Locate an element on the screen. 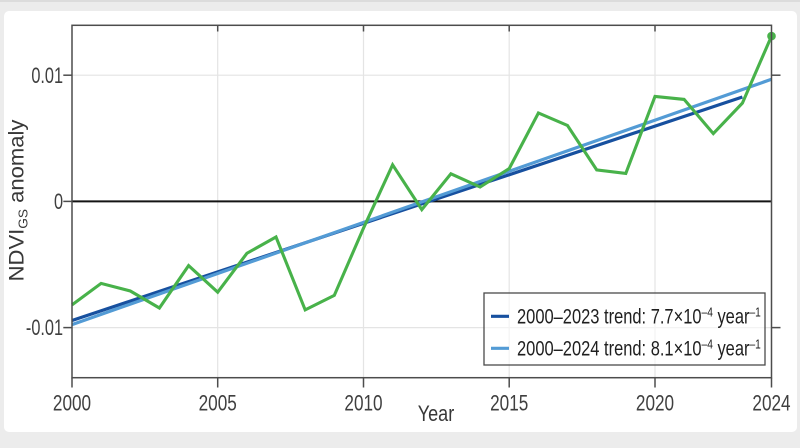 This screenshot has height=448, width=800. svg-text: Year is located at coordinates (436, 414).